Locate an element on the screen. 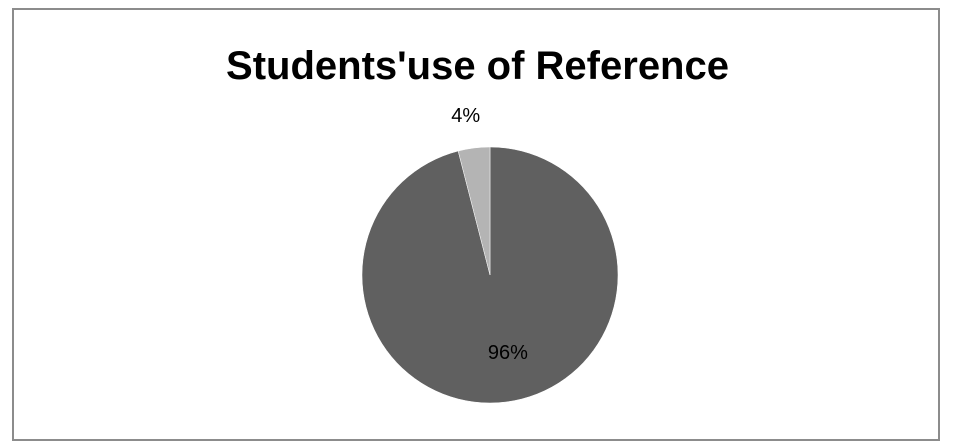 The height and width of the screenshot is (447, 955). pie-data-labels: 96% 4% is located at coordinates (489, 234).